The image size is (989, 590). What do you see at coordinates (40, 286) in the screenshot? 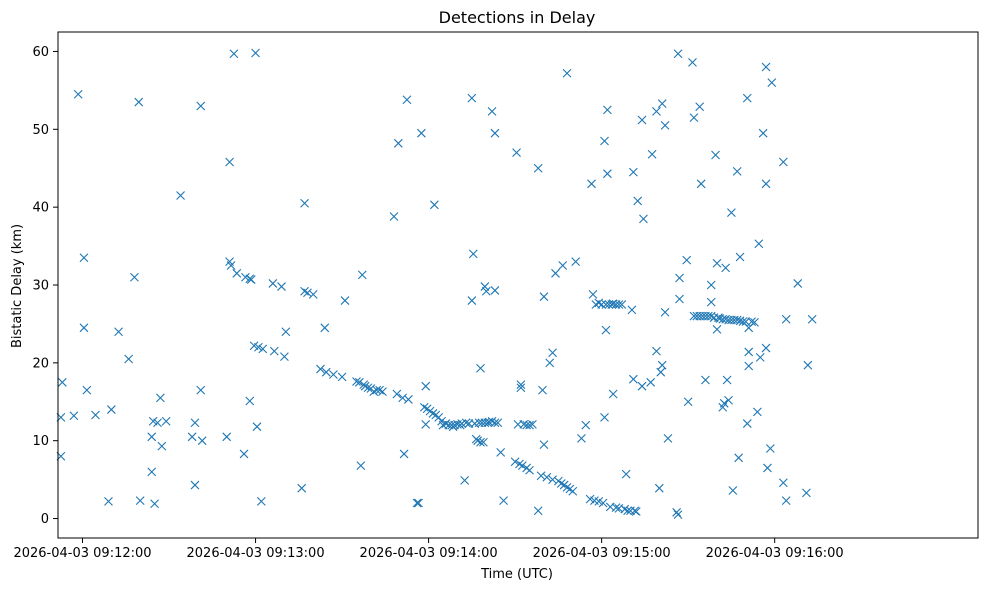
I see `y-tick-label: 30` at bounding box center [40, 286].